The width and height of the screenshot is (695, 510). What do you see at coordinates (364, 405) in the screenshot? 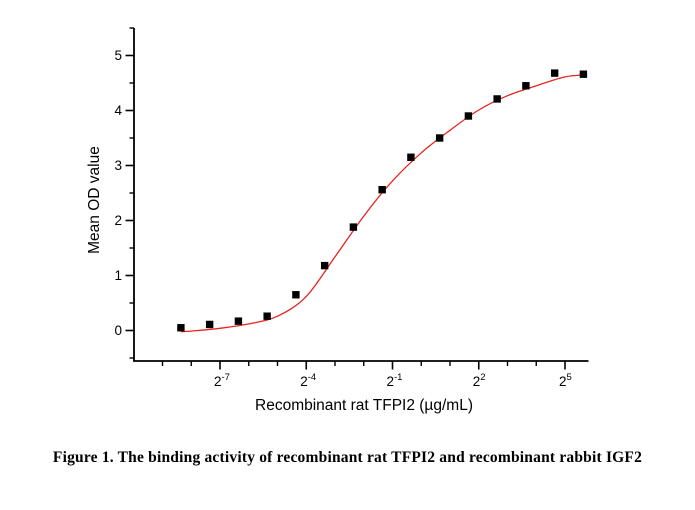
I see `x-axis-title: Recombinant rat TFPI2 (µg/mL)` at bounding box center [364, 405].